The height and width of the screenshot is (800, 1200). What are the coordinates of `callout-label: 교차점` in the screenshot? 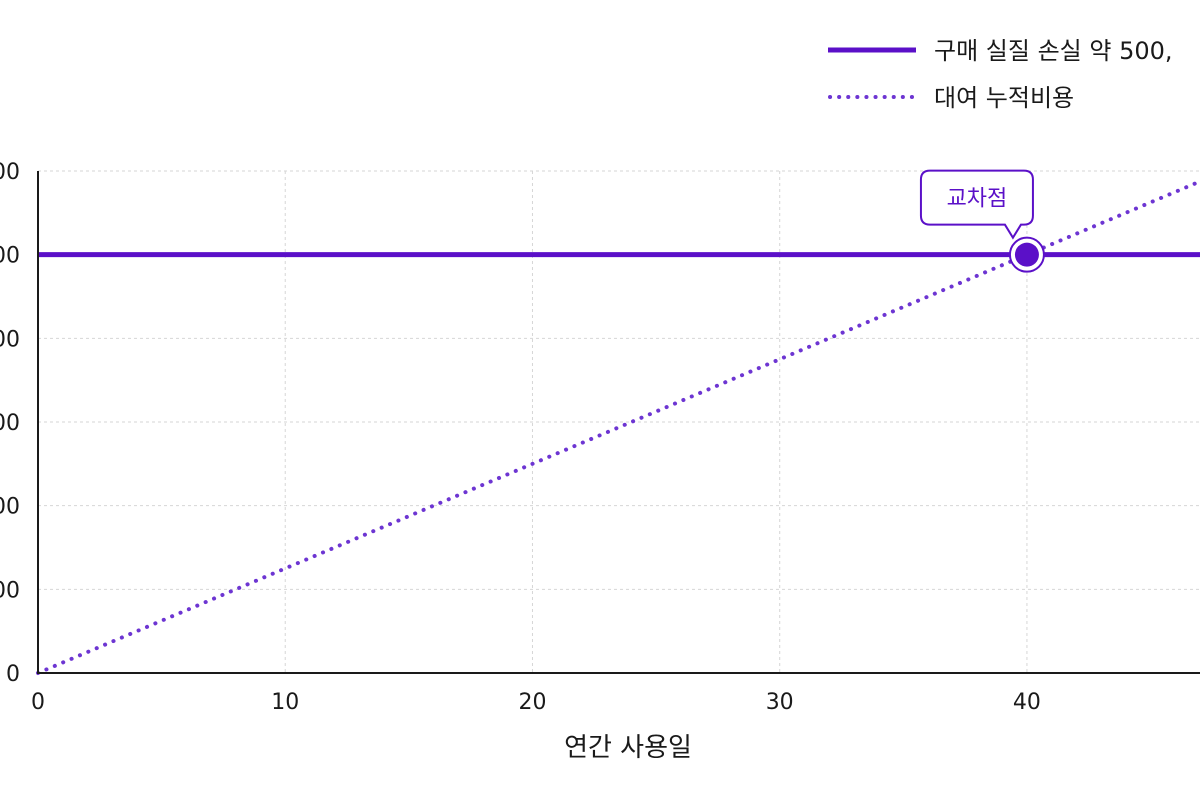 It's located at (977, 199).